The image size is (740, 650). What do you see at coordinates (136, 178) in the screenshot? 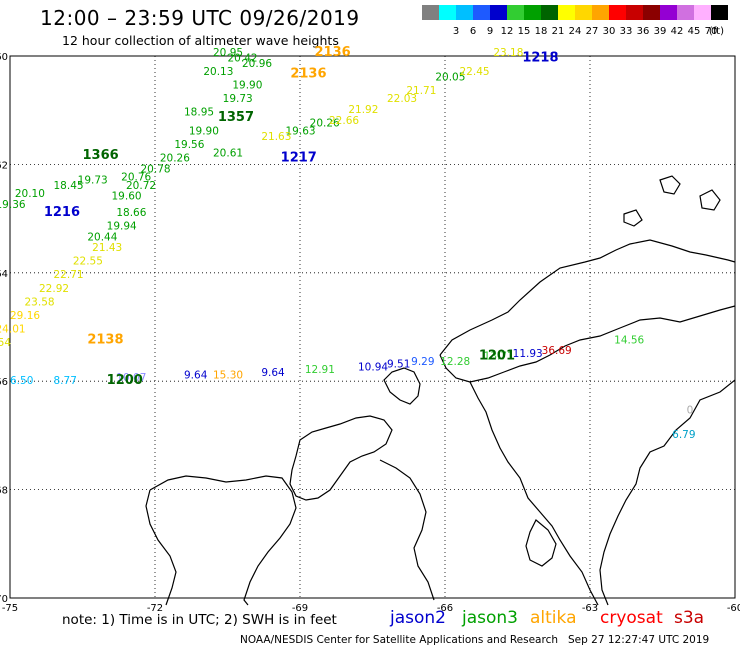
I see `wave-height-value: 20.76` at bounding box center [136, 178].